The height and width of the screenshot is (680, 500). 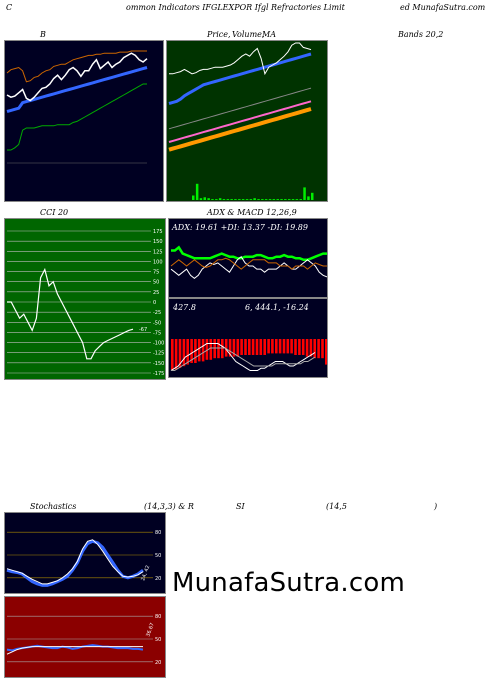 What do you see at coordinates (248, 251) in the screenshot?
I see `adx-chart: ADX: 19.61 +DI: 13.37 -DI: 19.89` at bounding box center [248, 251].